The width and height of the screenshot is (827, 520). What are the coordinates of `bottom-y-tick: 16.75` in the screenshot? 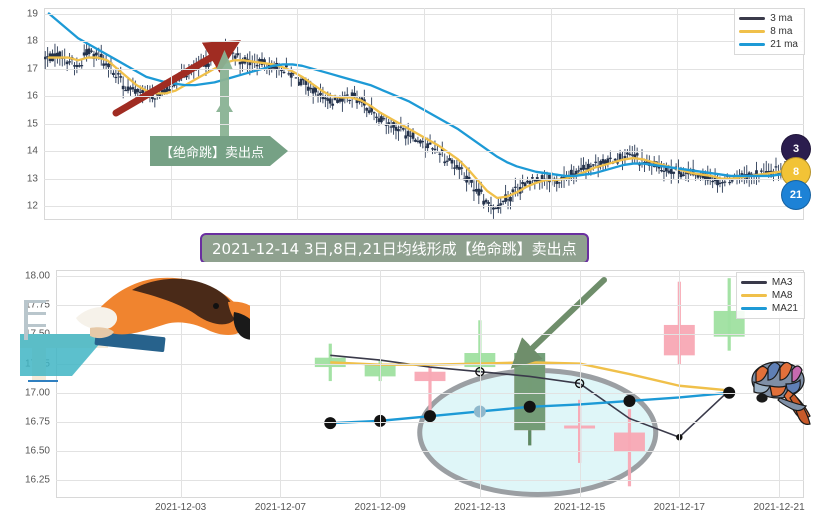 It's located at (37, 422).